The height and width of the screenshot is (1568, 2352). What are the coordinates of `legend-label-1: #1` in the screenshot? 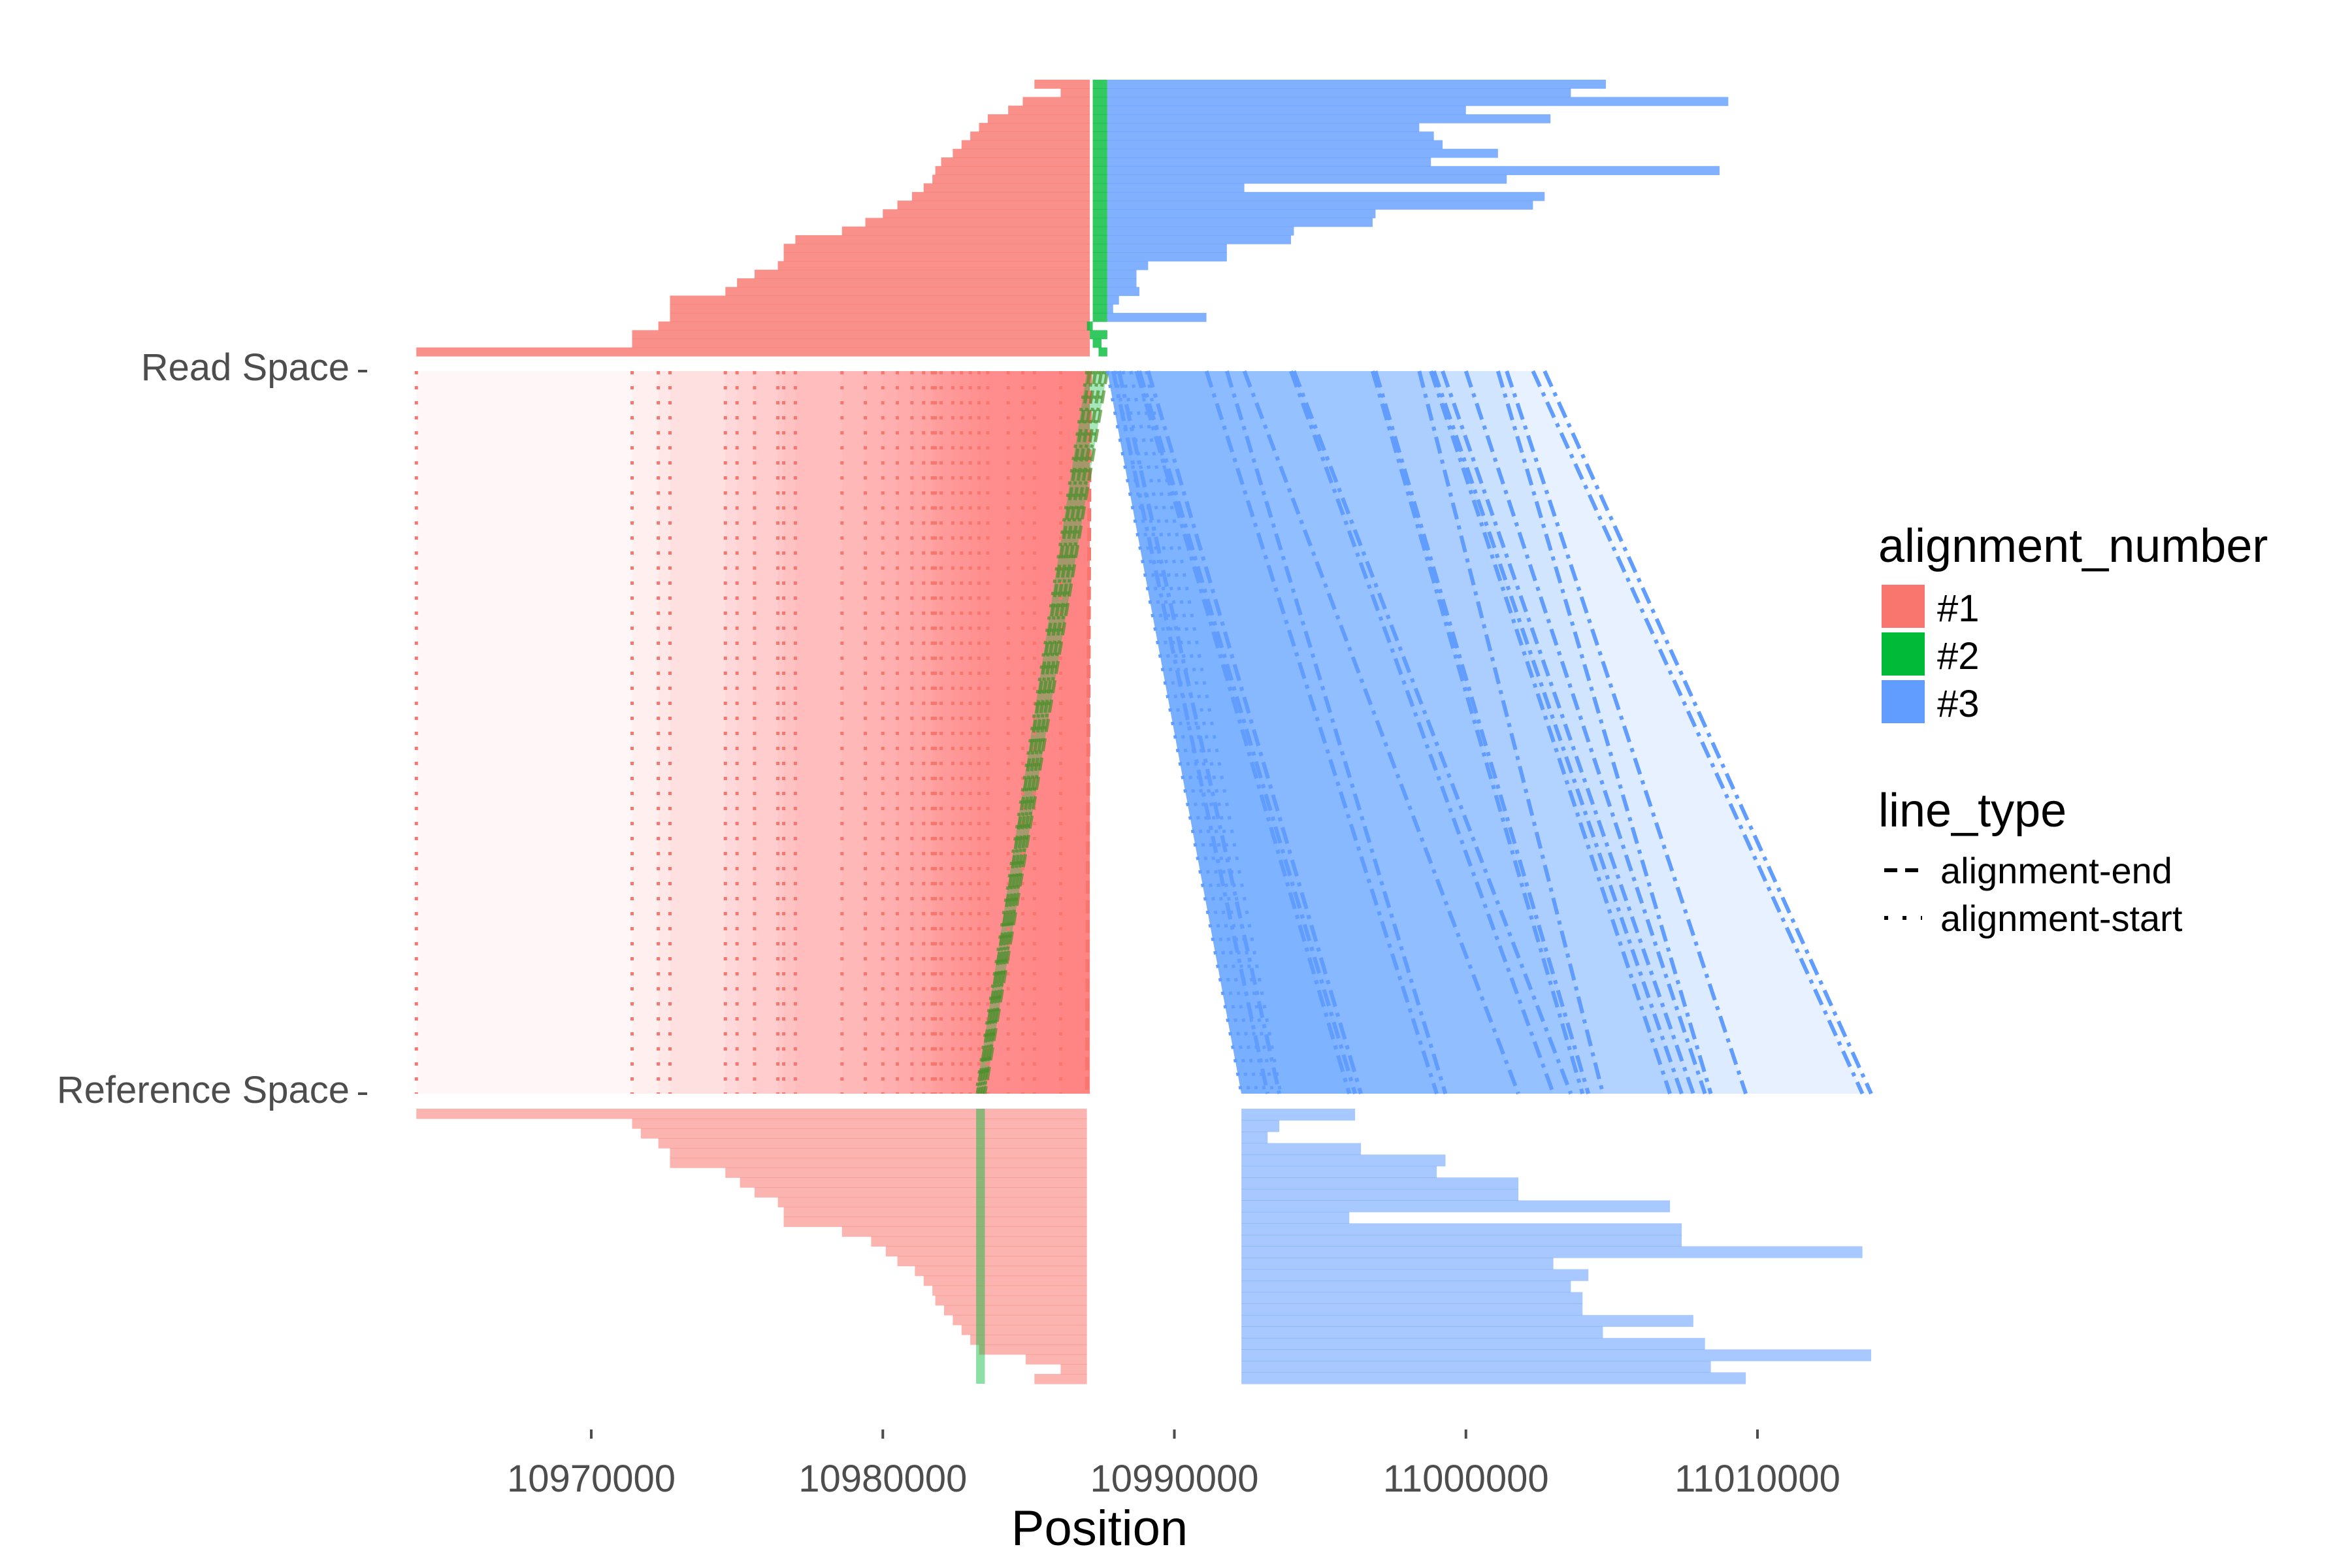 It's located at (1958, 608).